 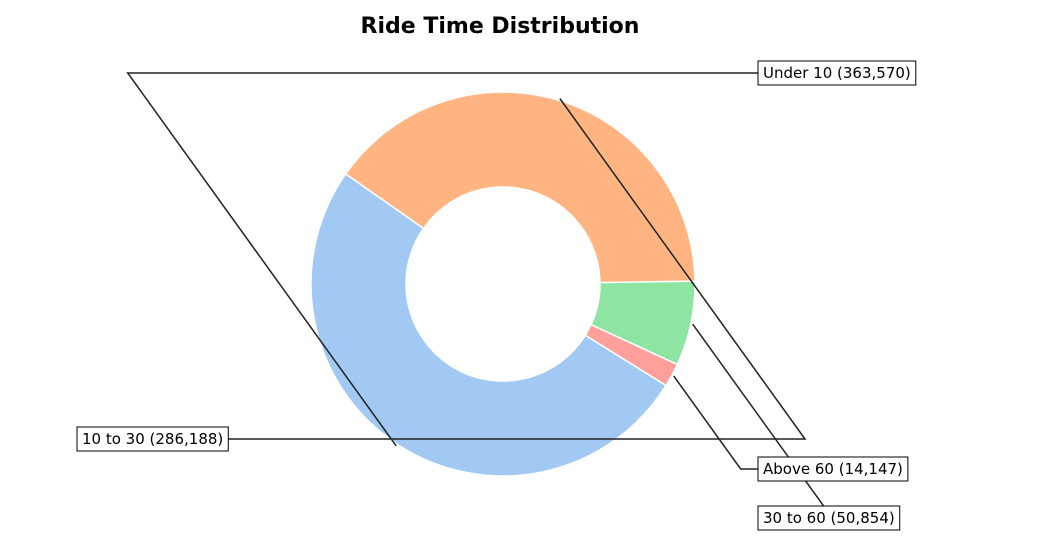 I want to click on slice-label-under-10: Under 10 (363,570), so click(x=837, y=73).